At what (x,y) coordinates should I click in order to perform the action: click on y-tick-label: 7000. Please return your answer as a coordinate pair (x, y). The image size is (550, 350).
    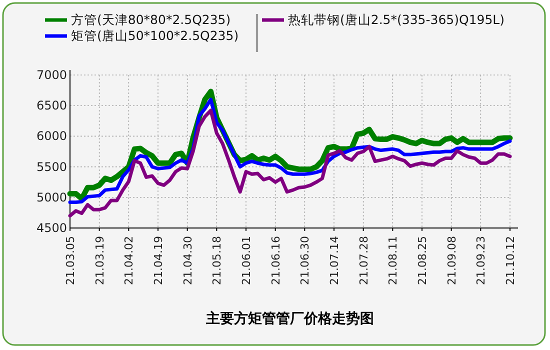
    Looking at the image, I should click on (51, 75).